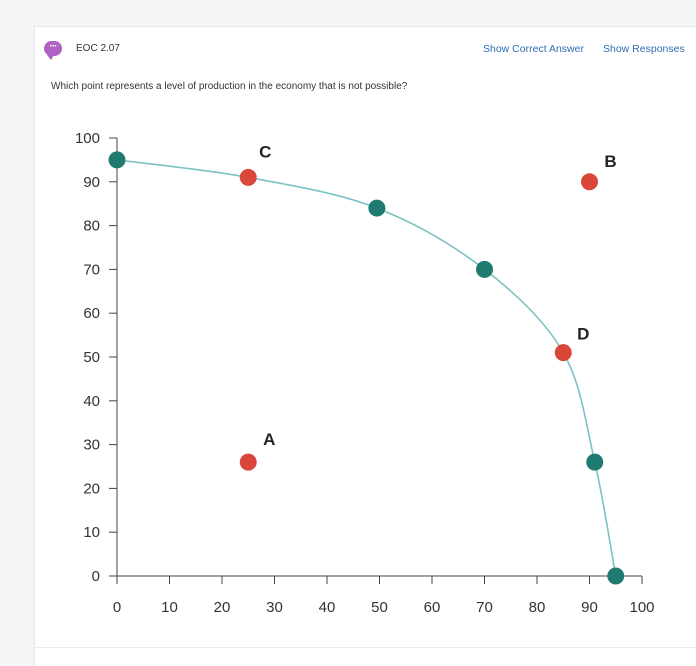 The width and height of the screenshot is (696, 666). I want to click on y-tick-label: 0, so click(96, 576).